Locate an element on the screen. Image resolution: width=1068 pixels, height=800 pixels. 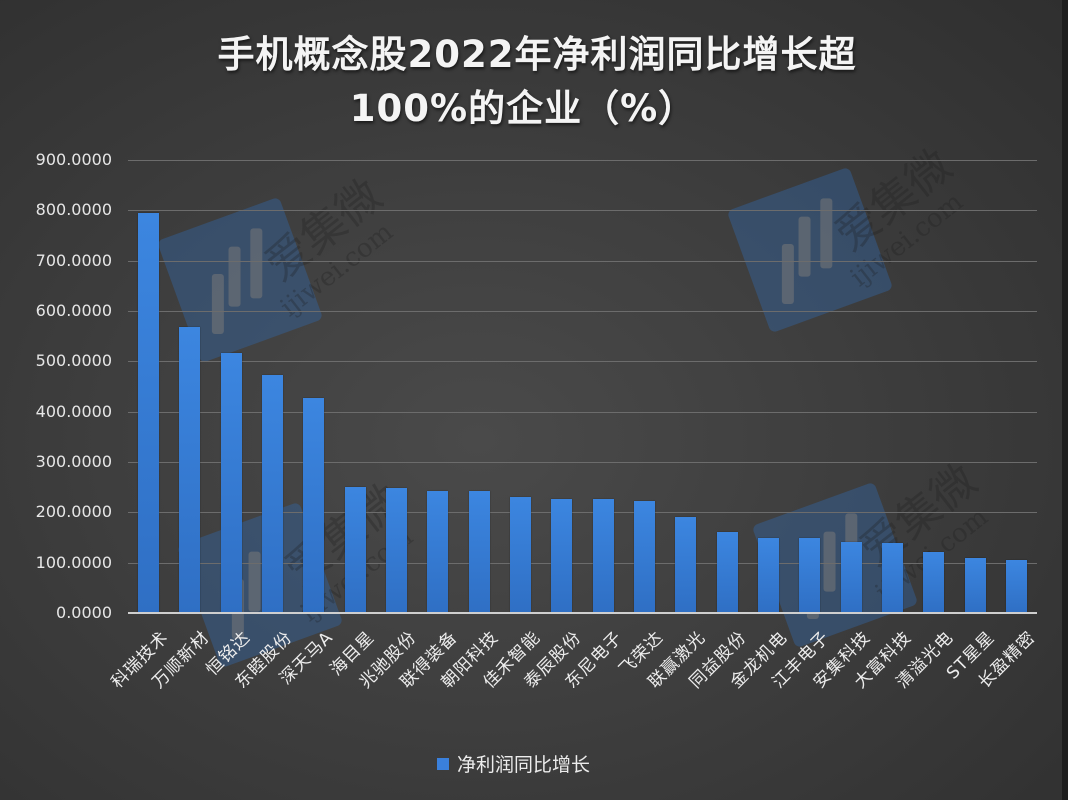
y-tick-label: 400.0000 is located at coordinates (73, 411).